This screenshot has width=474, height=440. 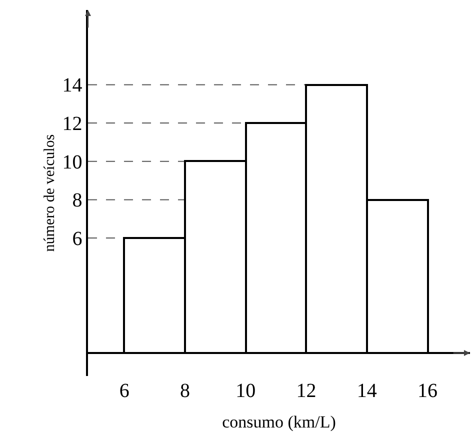 What do you see at coordinates (279, 422) in the screenshot?
I see `x-axis-title: consumo (km/L)` at bounding box center [279, 422].